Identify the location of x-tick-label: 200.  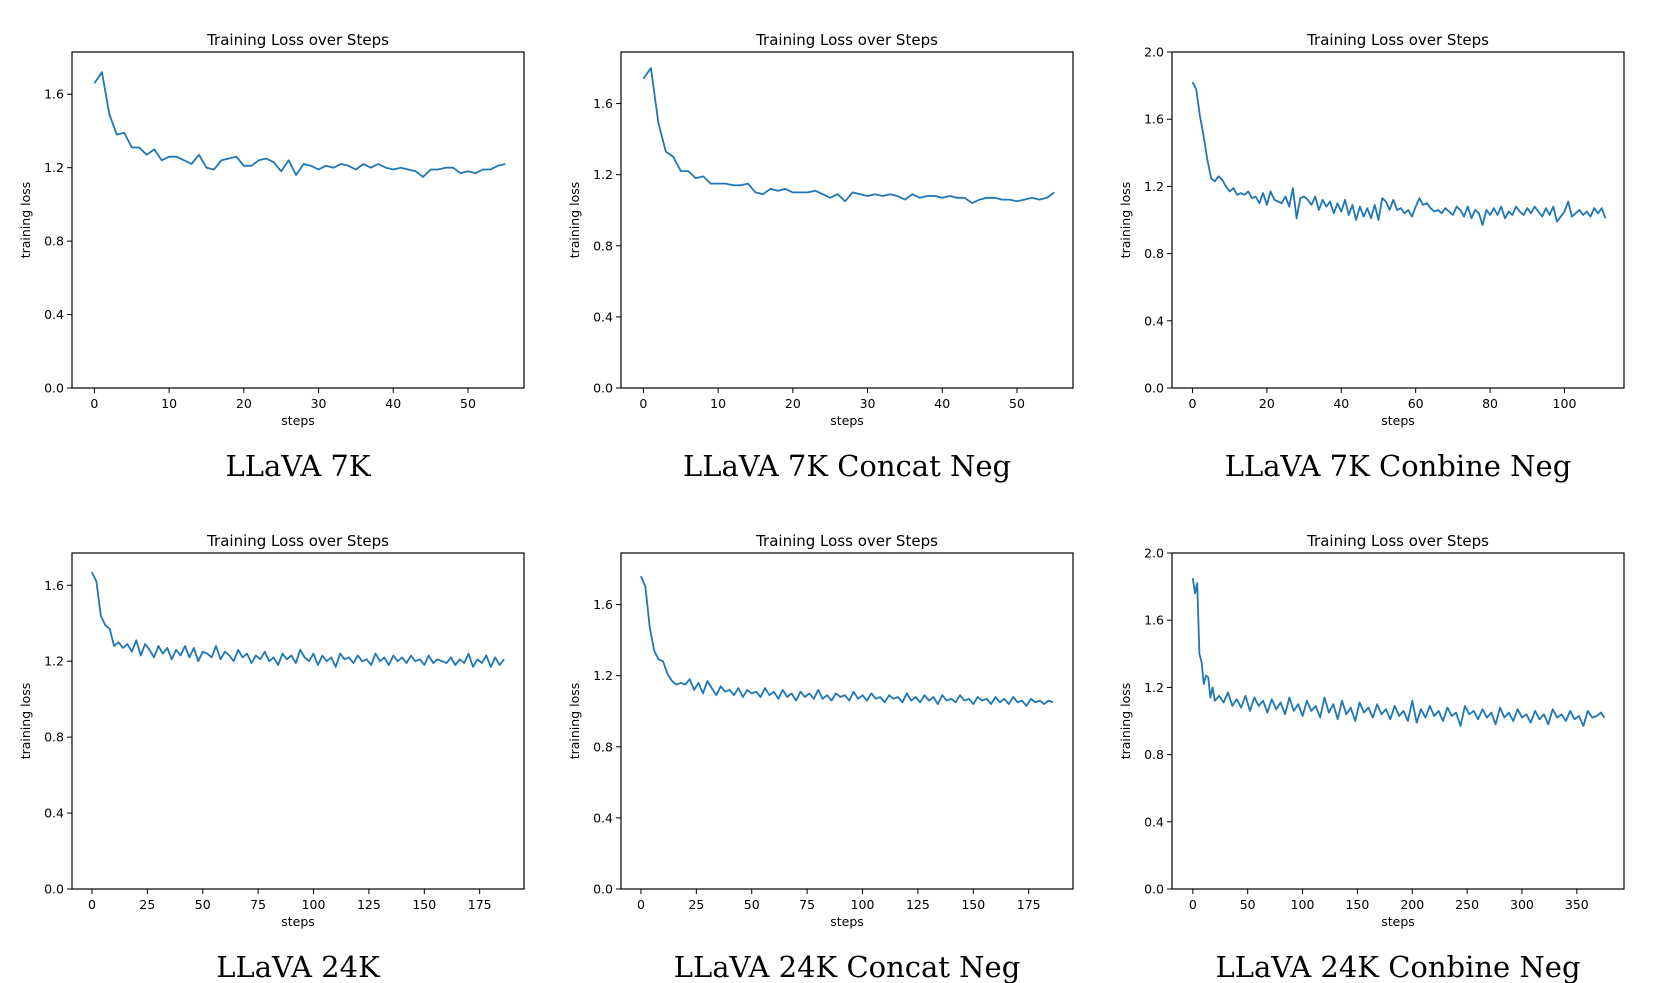
(1412, 904).